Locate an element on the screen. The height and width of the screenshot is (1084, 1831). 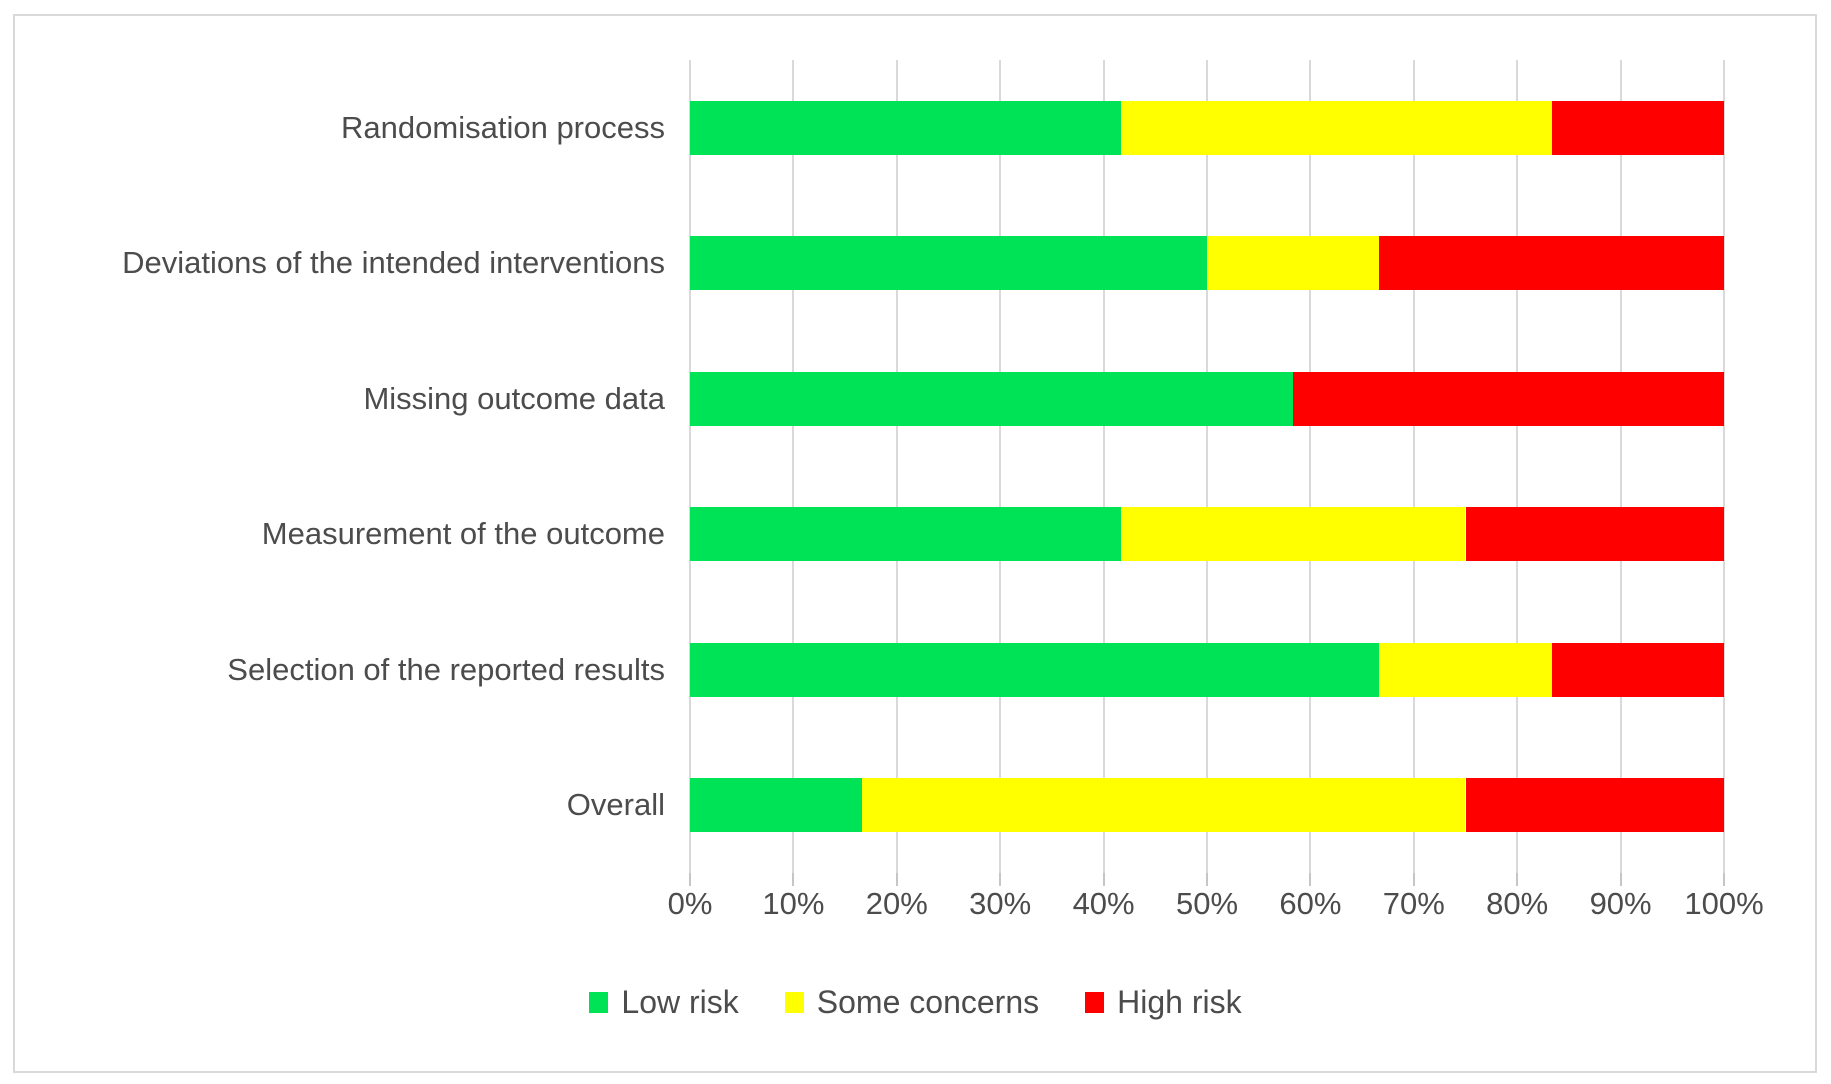
legend-item-low-risk: Low risk is located at coordinates (664, 1002).